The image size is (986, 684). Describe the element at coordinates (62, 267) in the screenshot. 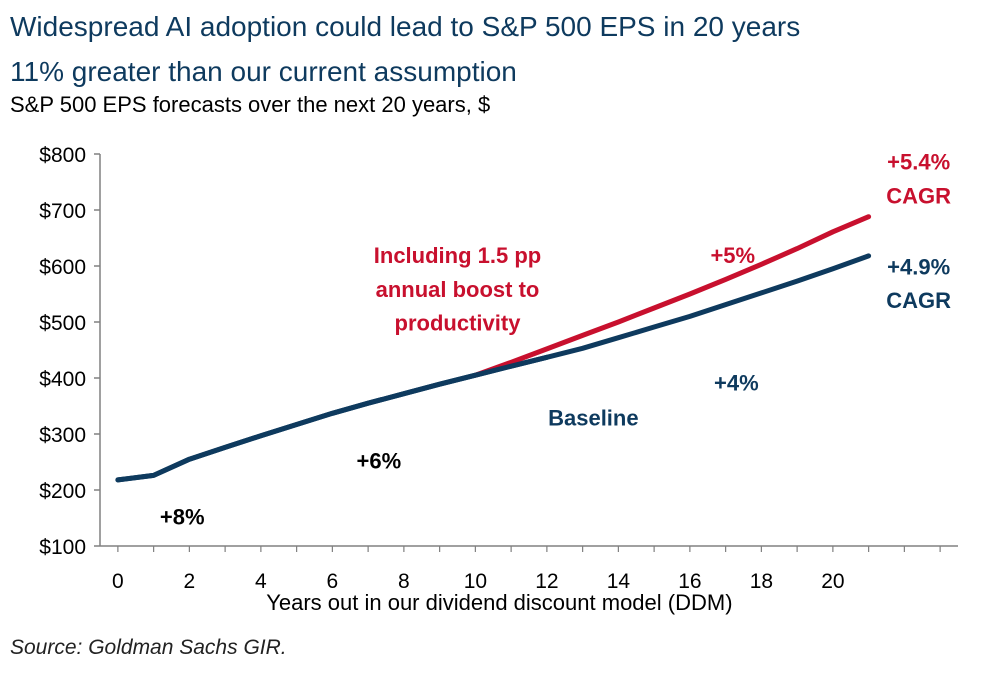

I see `y-tick-label: $600` at that location.